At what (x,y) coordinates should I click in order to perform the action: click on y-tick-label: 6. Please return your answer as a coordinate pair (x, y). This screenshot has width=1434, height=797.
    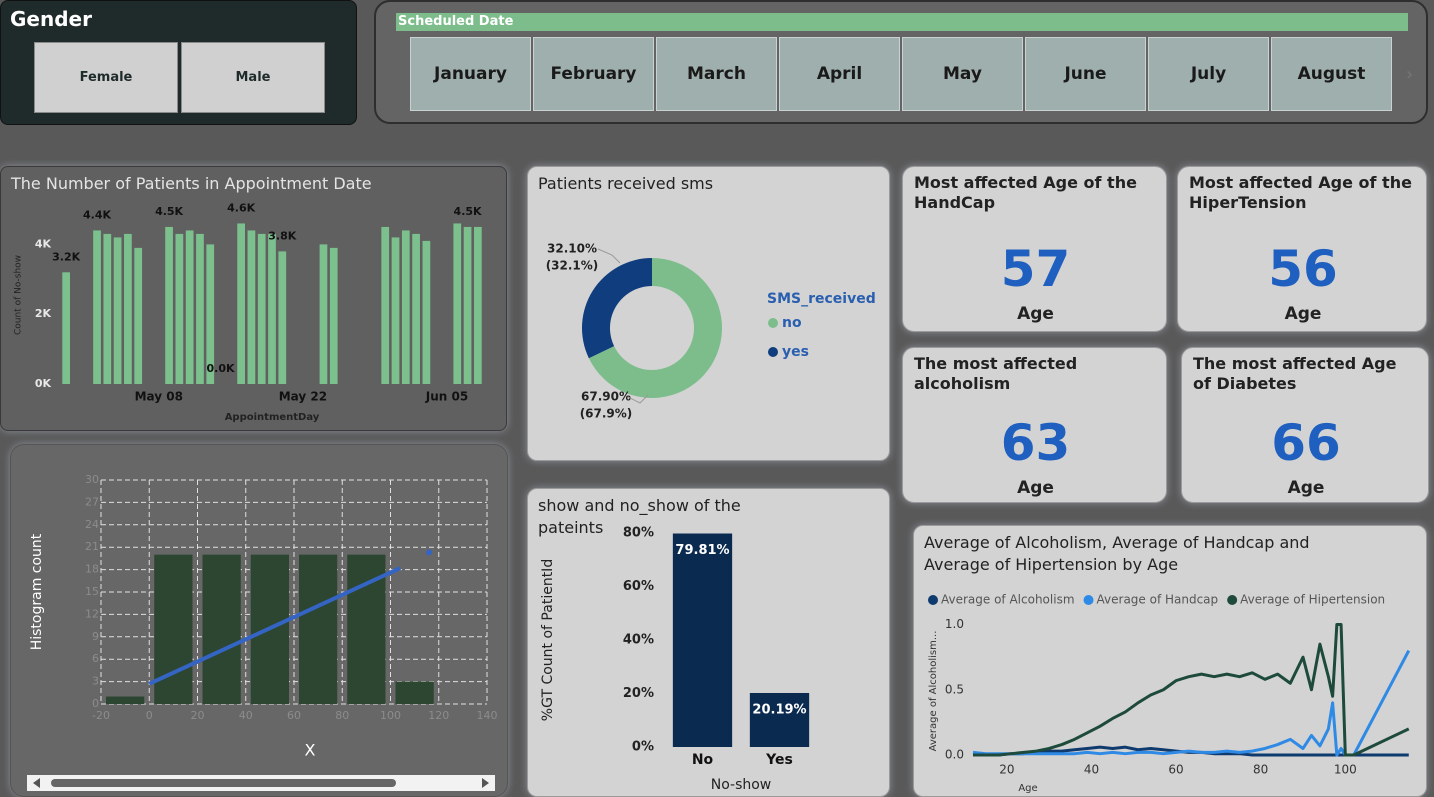
    Looking at the image, I should click on (95, 658).